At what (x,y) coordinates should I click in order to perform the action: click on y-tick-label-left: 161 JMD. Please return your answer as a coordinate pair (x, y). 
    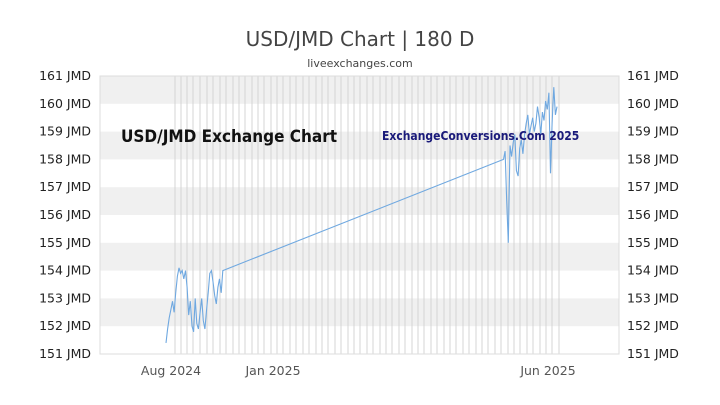
    Looking at the image, I should click on (65, 75).